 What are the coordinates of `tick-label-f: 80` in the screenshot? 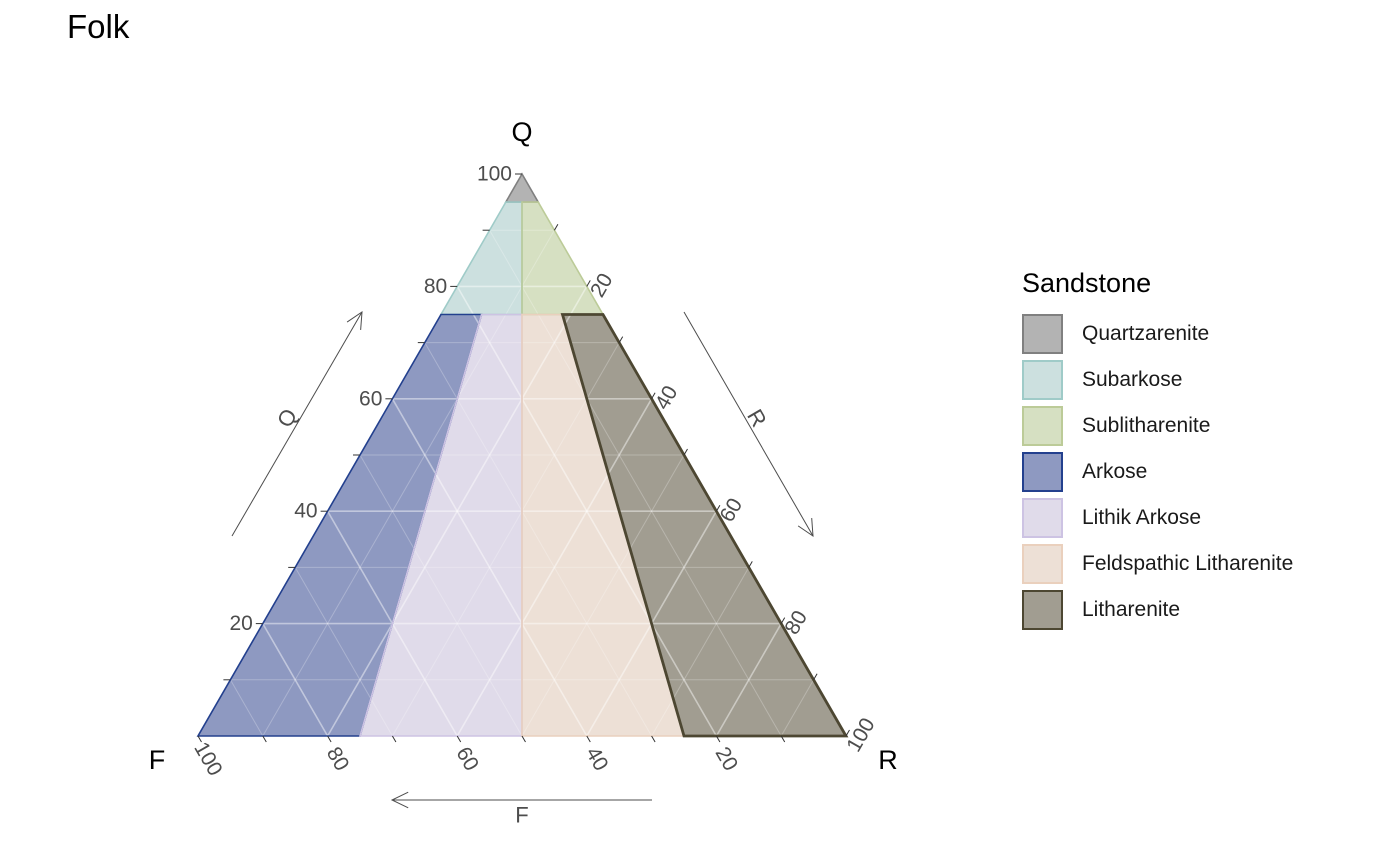 It's located at (338, 759).